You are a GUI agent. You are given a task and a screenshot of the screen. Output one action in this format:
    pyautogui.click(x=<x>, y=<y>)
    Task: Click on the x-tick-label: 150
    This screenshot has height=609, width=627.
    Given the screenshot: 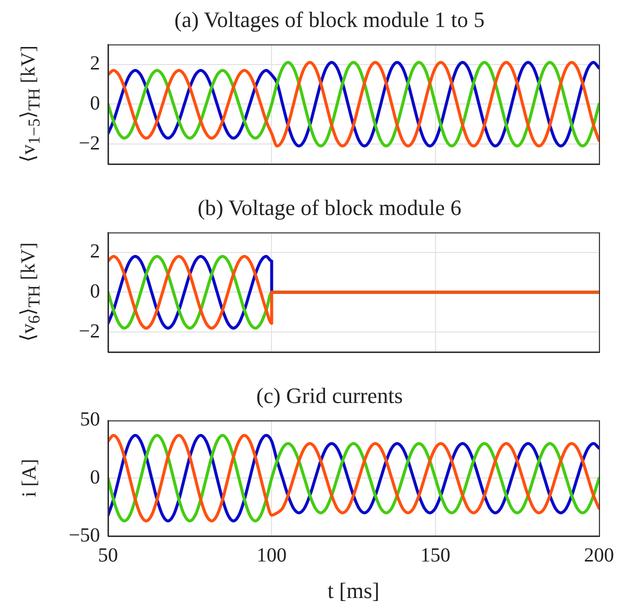 What is the action you would take?
    pyautogui.click(x=435, y=555)
    